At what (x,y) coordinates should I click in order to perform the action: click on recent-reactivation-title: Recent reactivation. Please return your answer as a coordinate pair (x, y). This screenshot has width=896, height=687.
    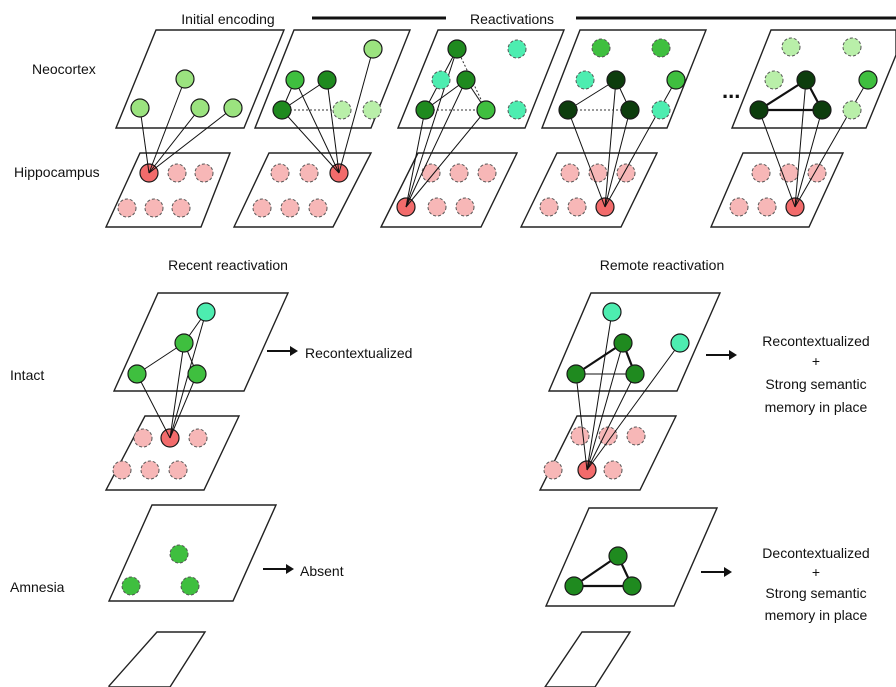
    Looking at the image, I should click on (228, 265).